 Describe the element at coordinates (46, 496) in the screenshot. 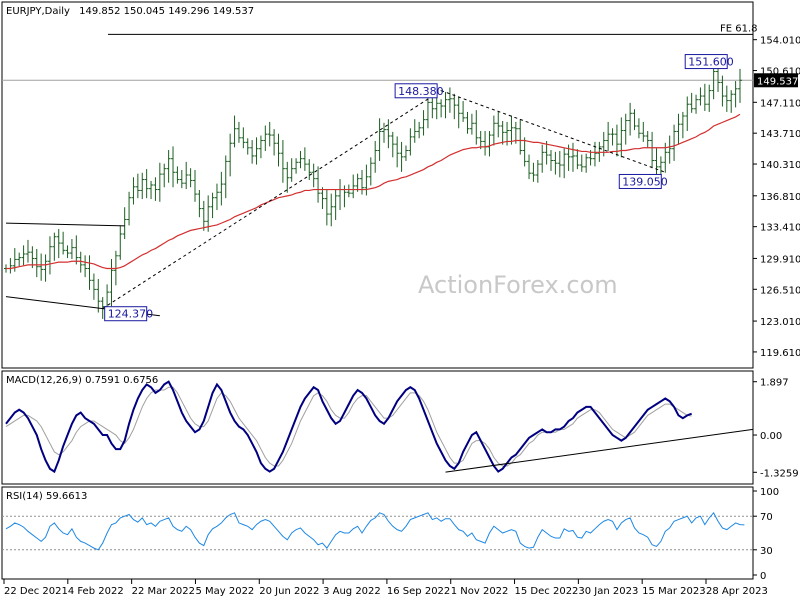

I see `rsi-panel-title: RSI(14) 59.6613` at that location.